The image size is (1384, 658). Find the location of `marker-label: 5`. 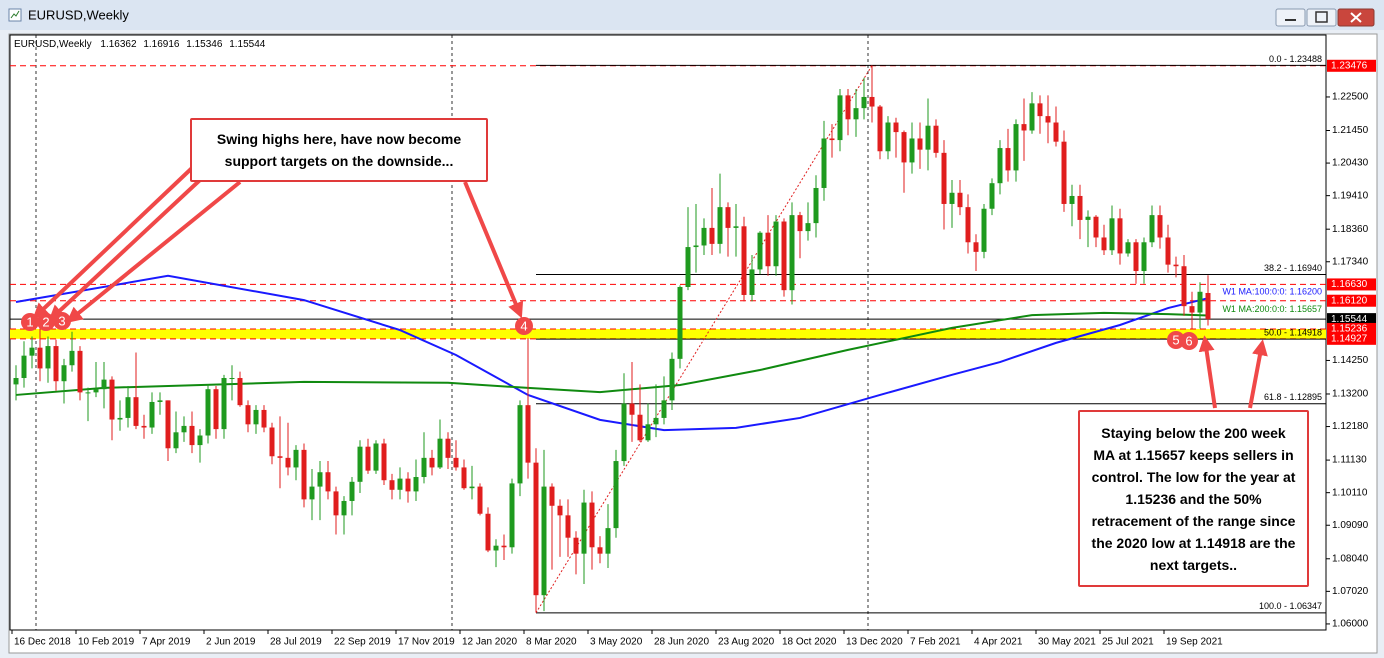

marker-label: 5 is located at coordinates (1175, 339).